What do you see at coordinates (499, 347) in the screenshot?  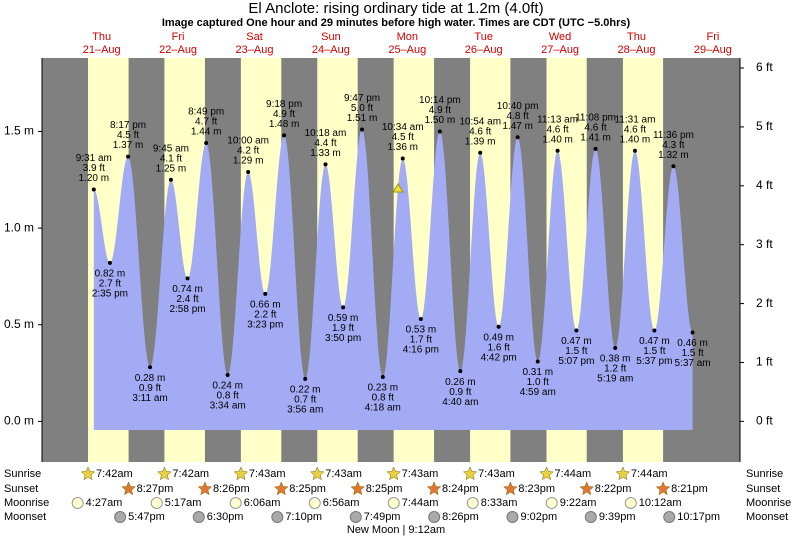 I see `extreme-label: 1.6 ft` at bounding box center [499, 347].